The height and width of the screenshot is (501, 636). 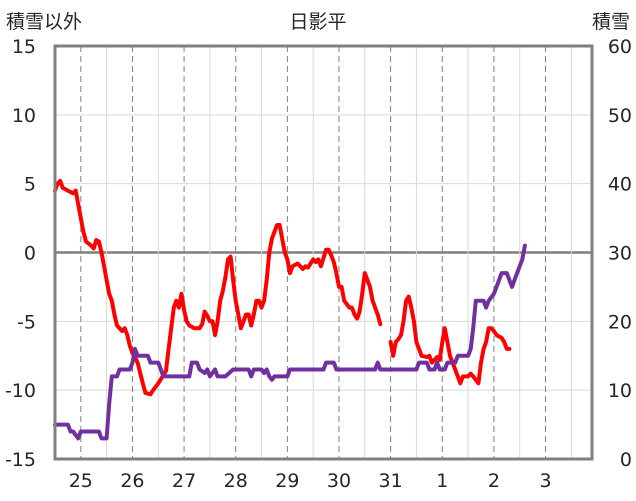 I want to click on y-axis-left-title: 積雪以外, so click(x=44, y=22).